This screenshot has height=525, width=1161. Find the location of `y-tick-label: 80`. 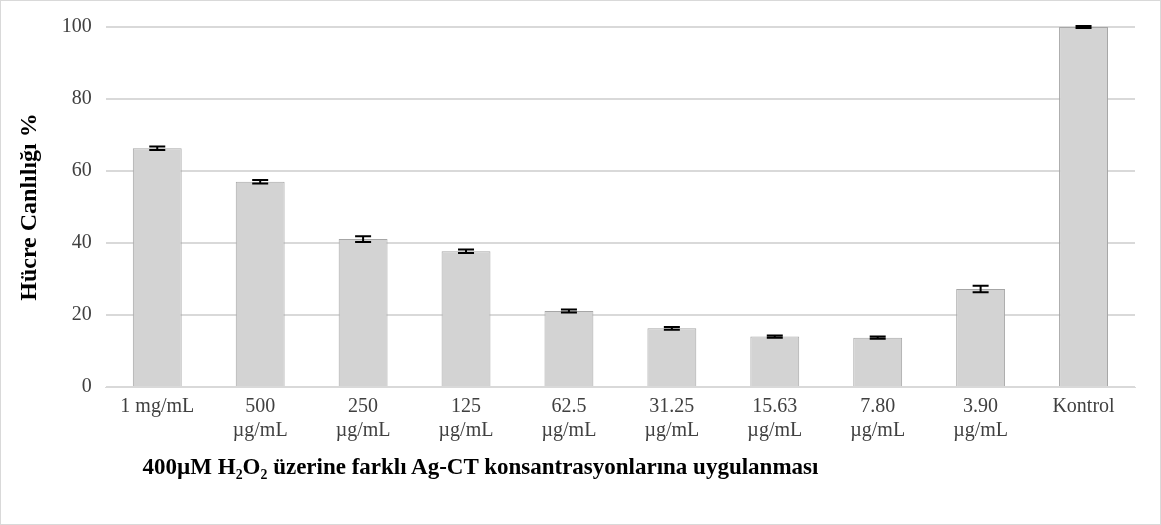

y-tick-label: 80 is located at coordinates (81, 97).